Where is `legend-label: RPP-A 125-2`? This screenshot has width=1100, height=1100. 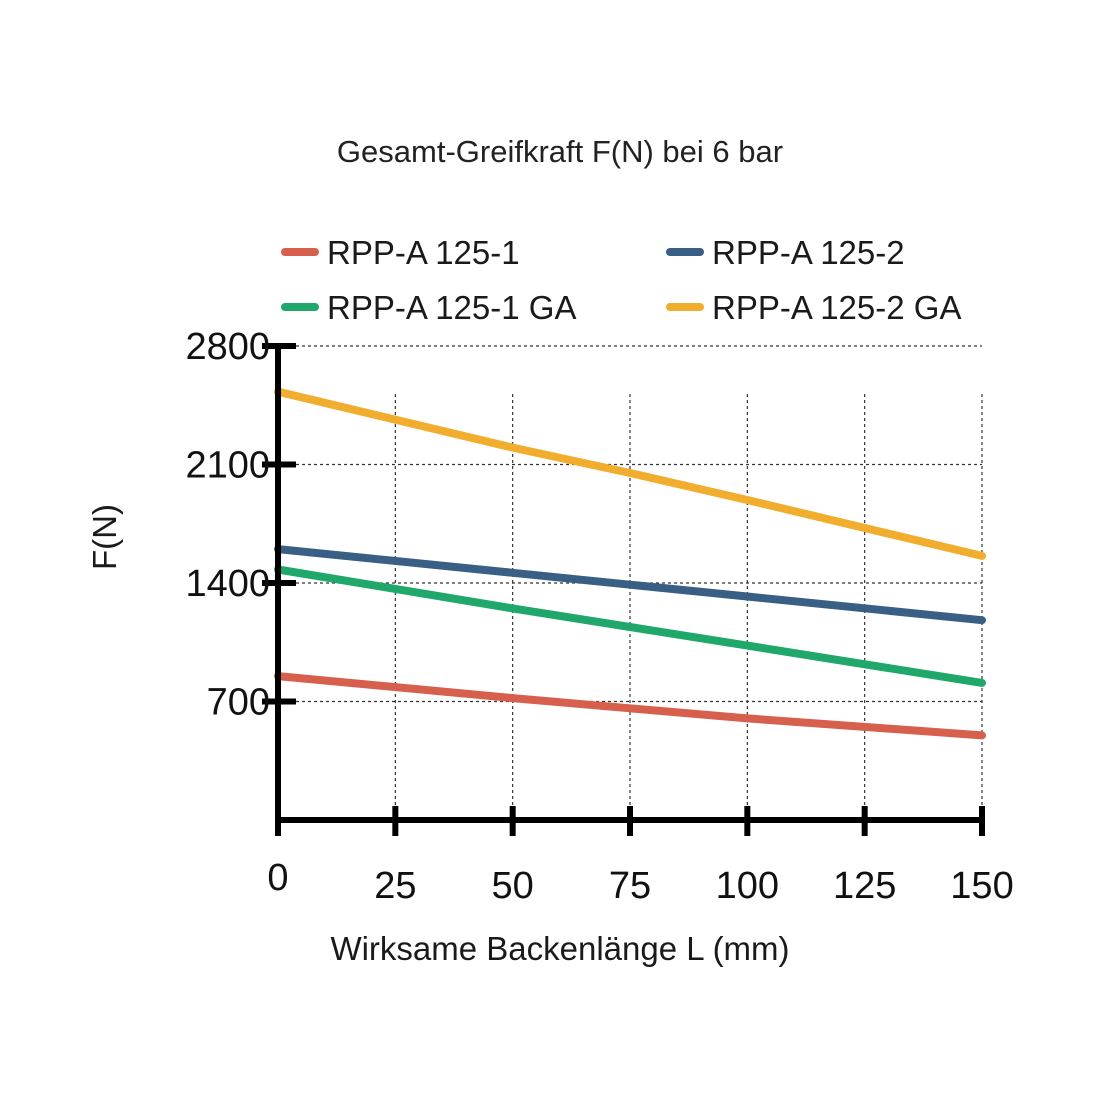 legend-label: RPP-A 125-2 is located at coordinates (808, 252).